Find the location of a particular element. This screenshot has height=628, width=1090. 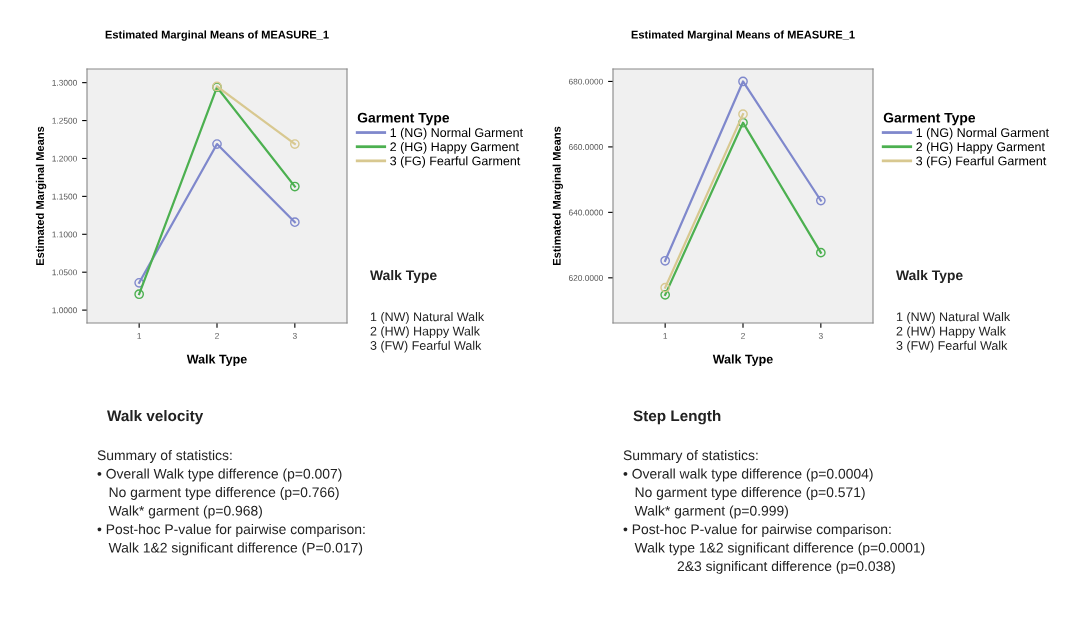

text: Summary of statistics: • Overall Walk type difference (p=0.007) No garment type difference (p=0.766) Walk* garment (p=0.968) • Post-hoc P-value for pairwise comparison: Walk 1&2 significant difference (P=0.017) is located at coordinates (231, 503).